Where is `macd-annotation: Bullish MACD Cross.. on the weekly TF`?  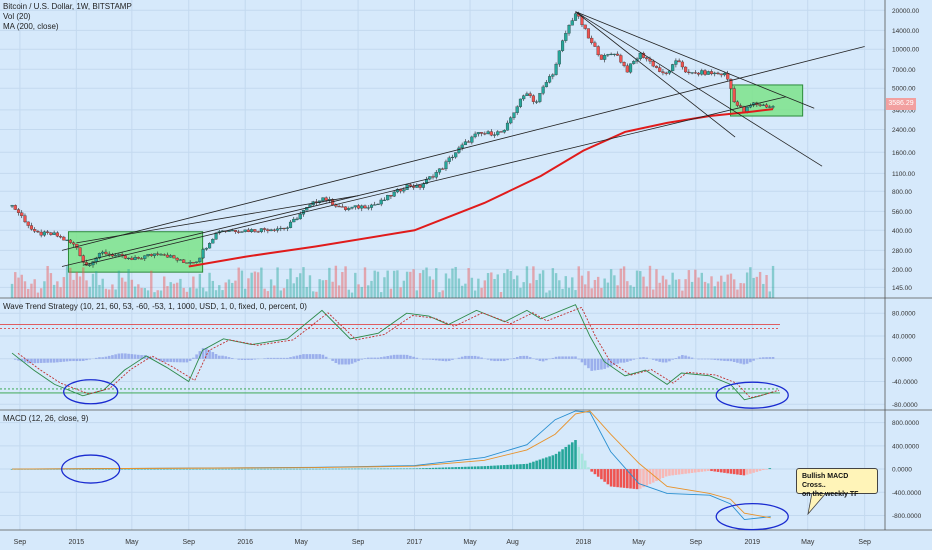
macd-annotation: Bullish MACD Cross.. on the weekly TF is located at coordinates (837, 483).